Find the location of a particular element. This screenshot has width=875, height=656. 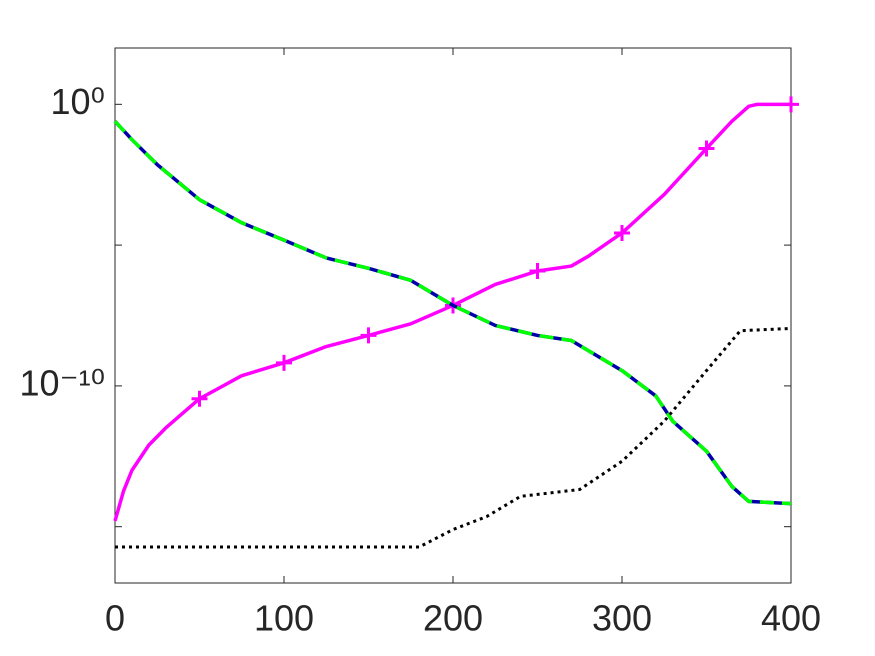

x-tick-label: 0 is located at coordinates (115, 618).